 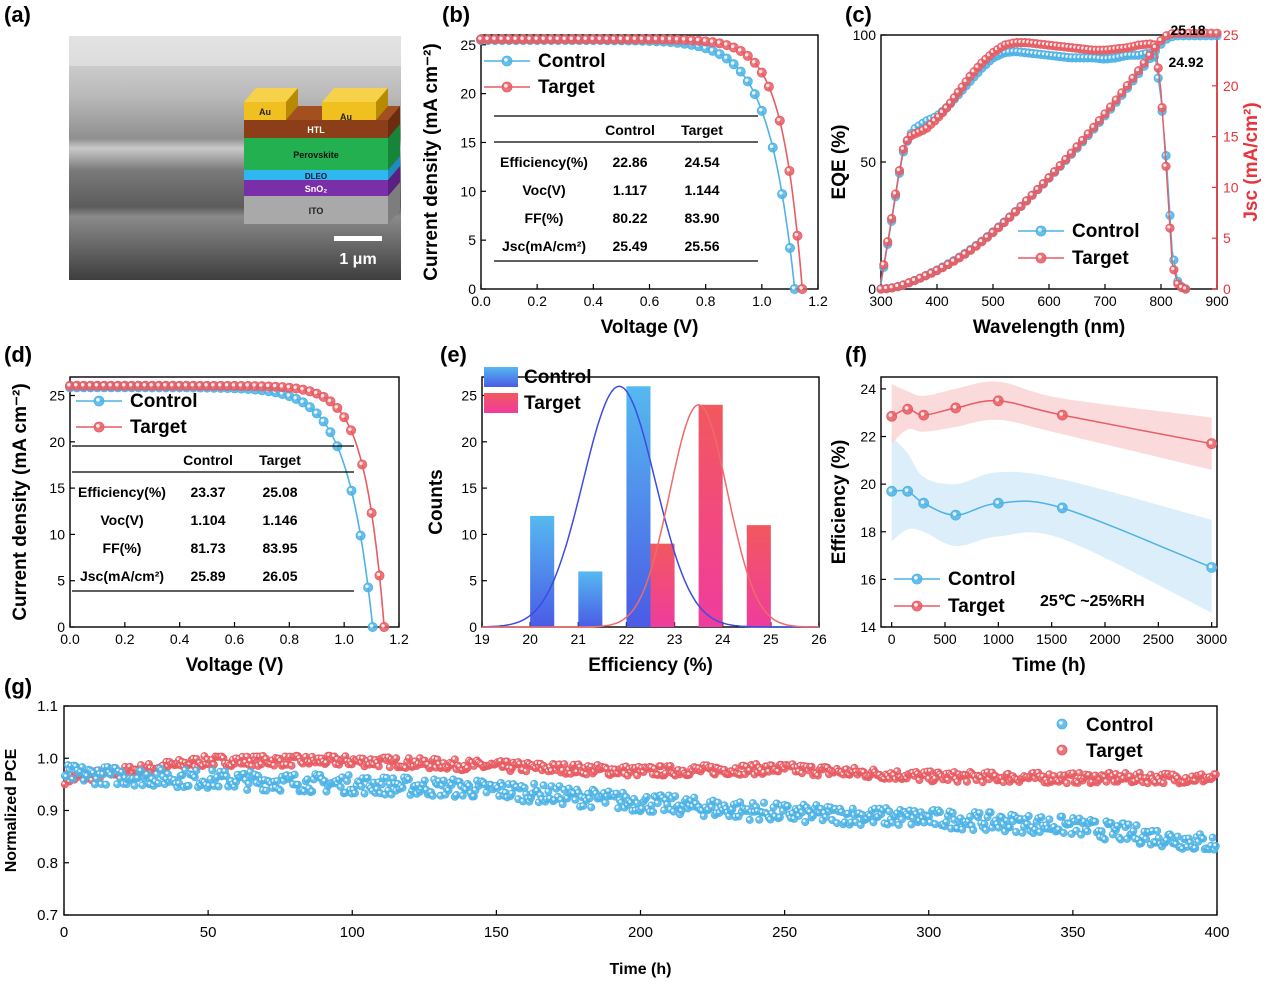 I want to click on x-tick-label: 0.8, so click(x=290, y=639).